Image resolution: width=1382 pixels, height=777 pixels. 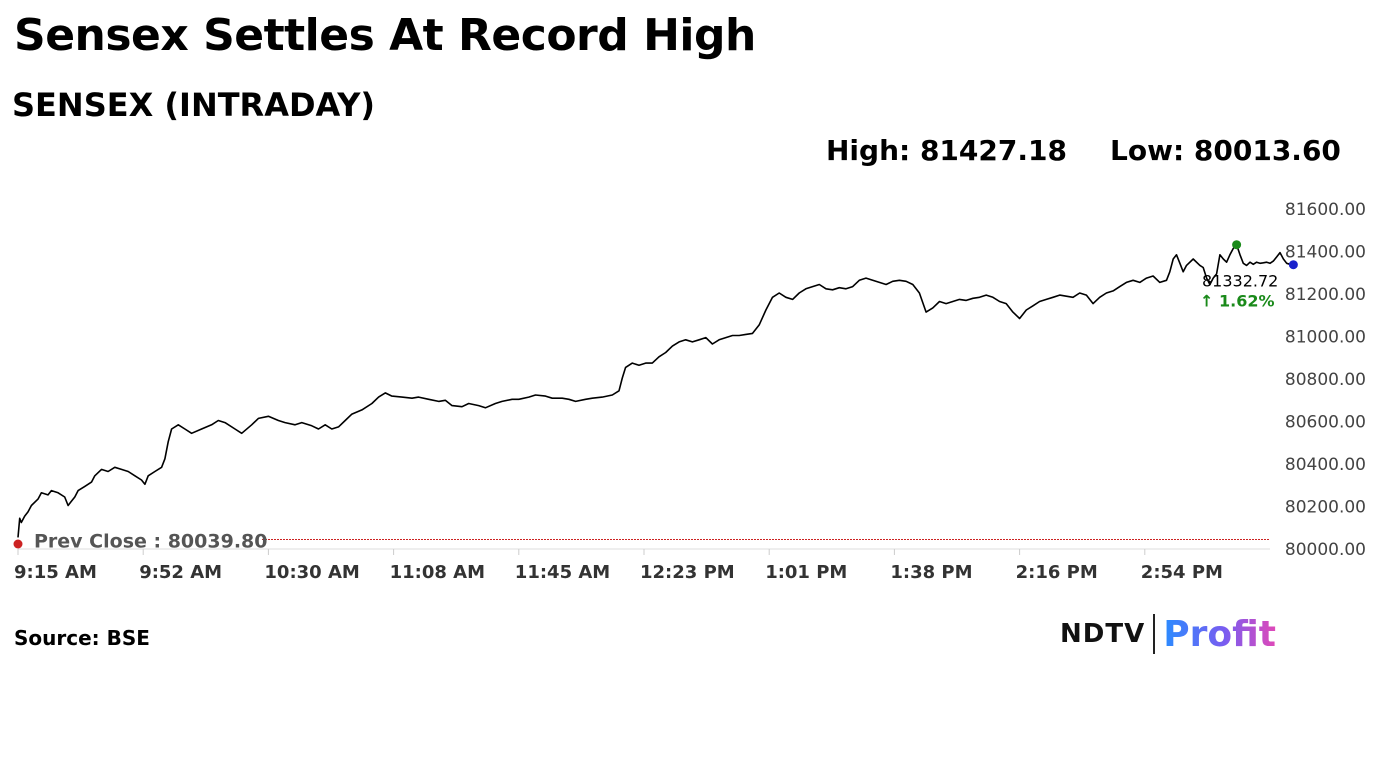 What do you see at coordinates (1325, 380) in the screenshot?
I see `y-tick-label: 80800.00` at bounding box center [1325, 380].